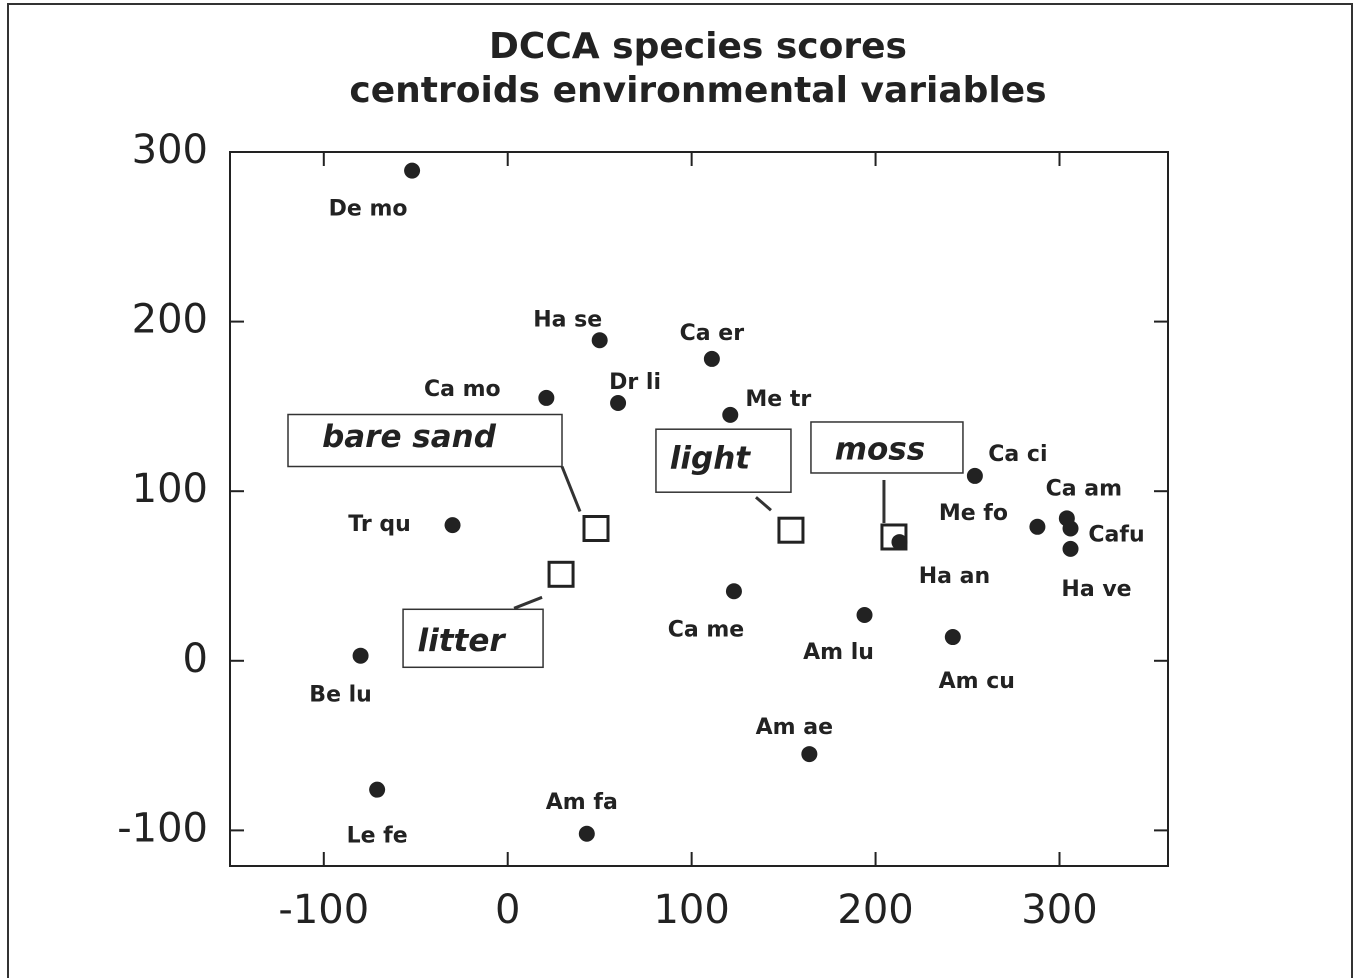 This screenshot has height=978, width=1360. I want to click on point-label: Ca ci, so click(1017, 454).